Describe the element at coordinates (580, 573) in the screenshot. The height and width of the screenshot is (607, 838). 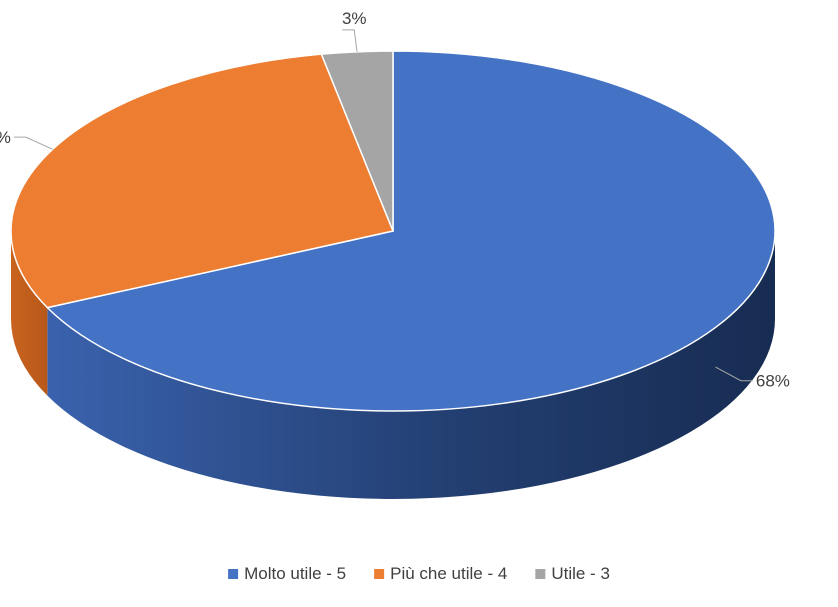
I see `legend-label-utile-3: Utile - 3` at that location.